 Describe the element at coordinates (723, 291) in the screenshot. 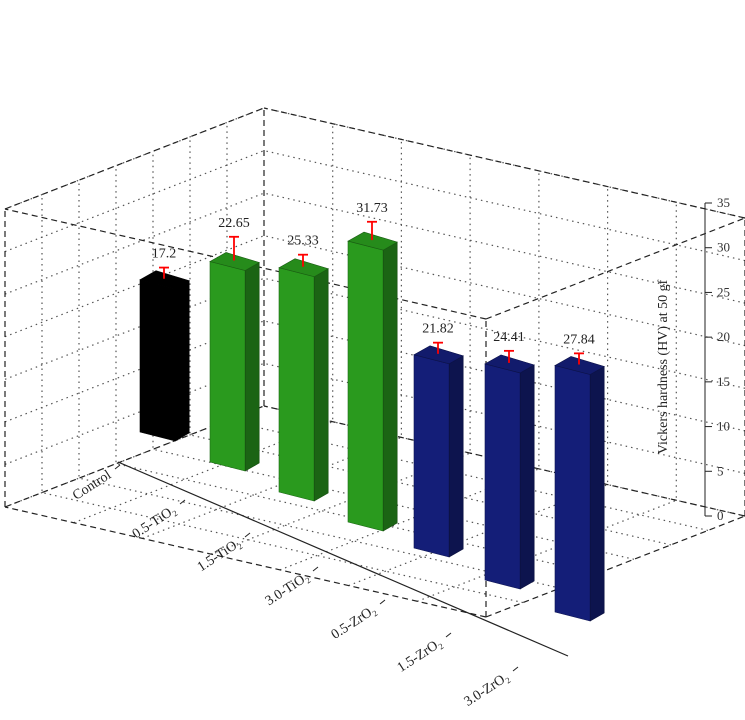

I see `z-tick-label: 25` at that location.